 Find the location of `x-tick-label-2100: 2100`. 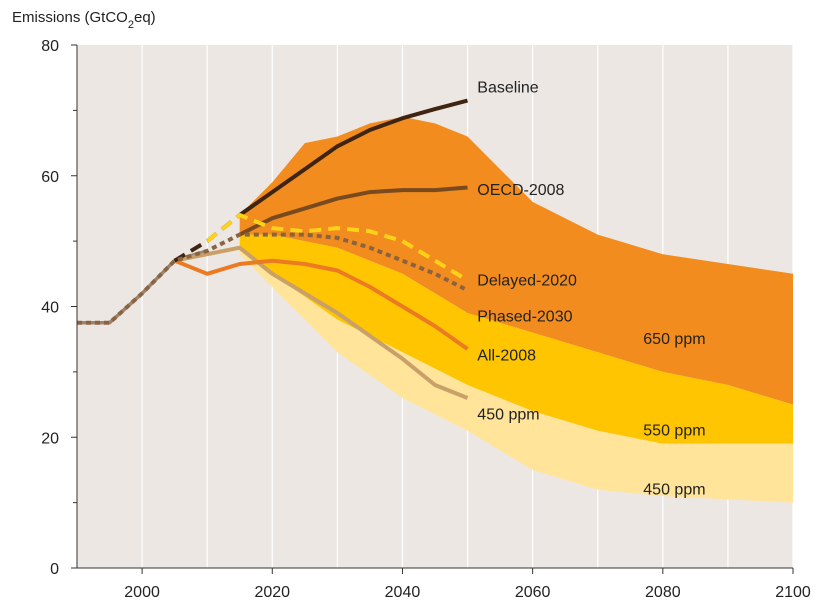

x-tick-label-2100: 2100 is located at coordinates (793, 592).